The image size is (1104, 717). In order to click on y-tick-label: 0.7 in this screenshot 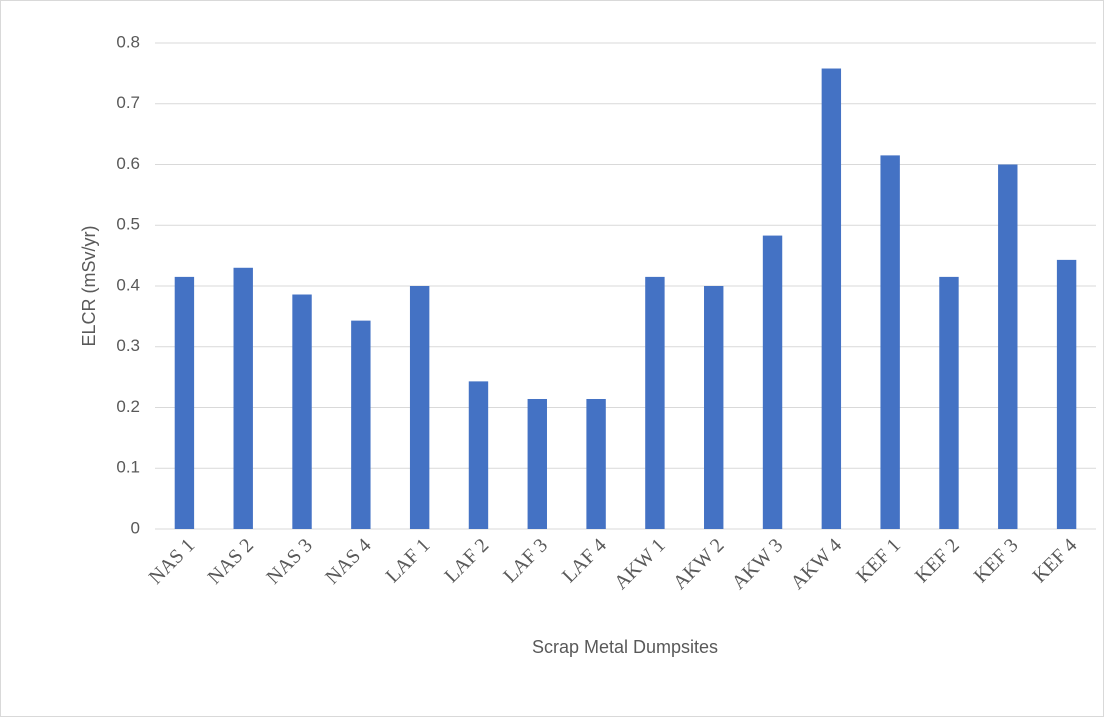, I will do `click(128, 102)`.